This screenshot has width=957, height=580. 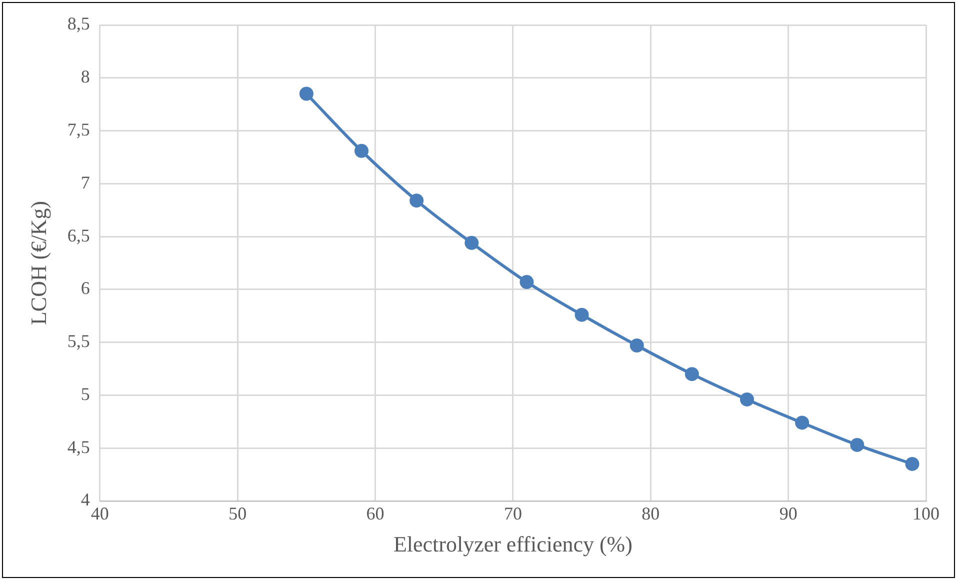 What do you see at coordinates (38, 263) in the screenshot?
I see `y-axis-title: LCOH (€/Kg)` at bounding box center [38, 263].